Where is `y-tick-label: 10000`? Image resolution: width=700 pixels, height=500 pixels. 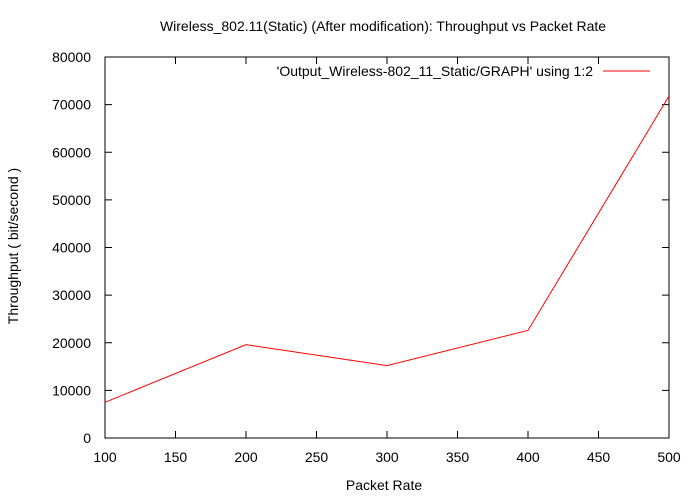
y-tick-label: 10000 is located at coordinates (71, 390).